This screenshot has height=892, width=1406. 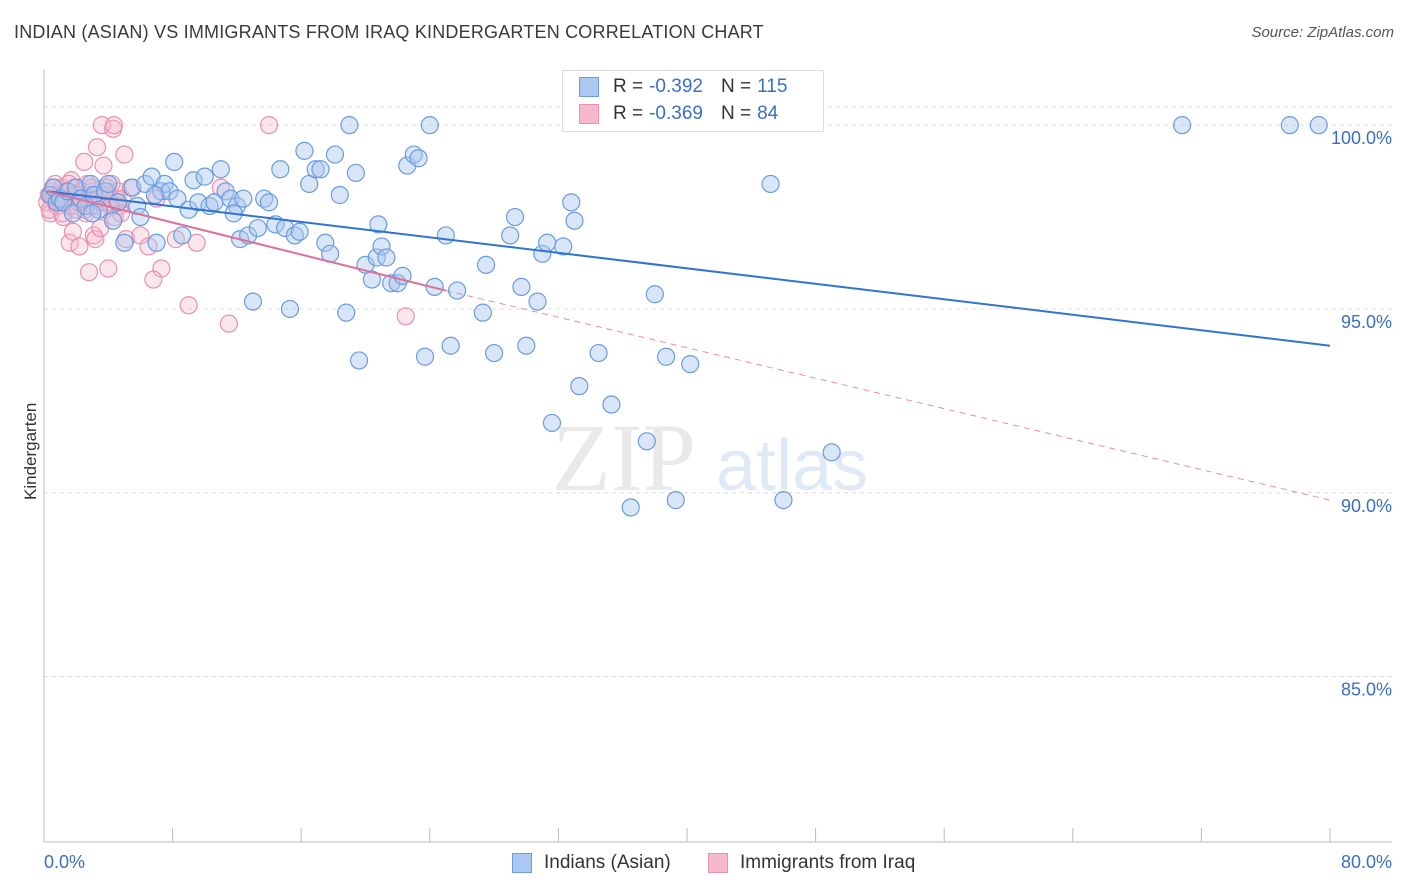 I want to click on source-label: Source: ZipAtlas.com, so click(x=1322, y=32).